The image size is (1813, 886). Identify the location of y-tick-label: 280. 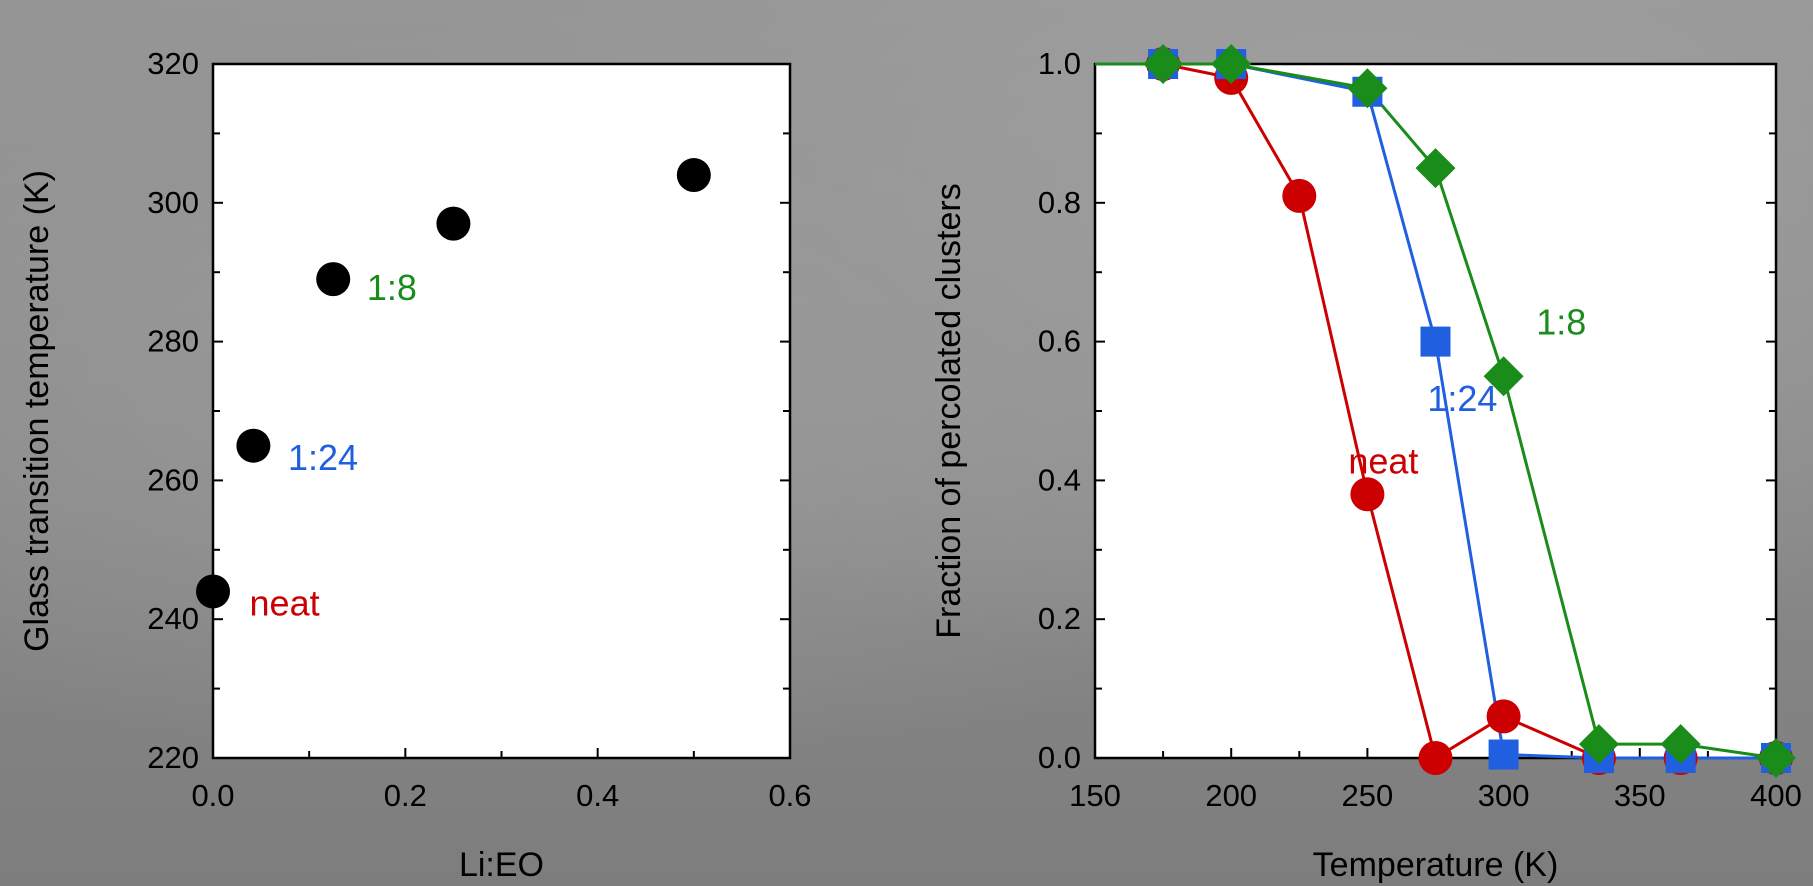
(173, 341).